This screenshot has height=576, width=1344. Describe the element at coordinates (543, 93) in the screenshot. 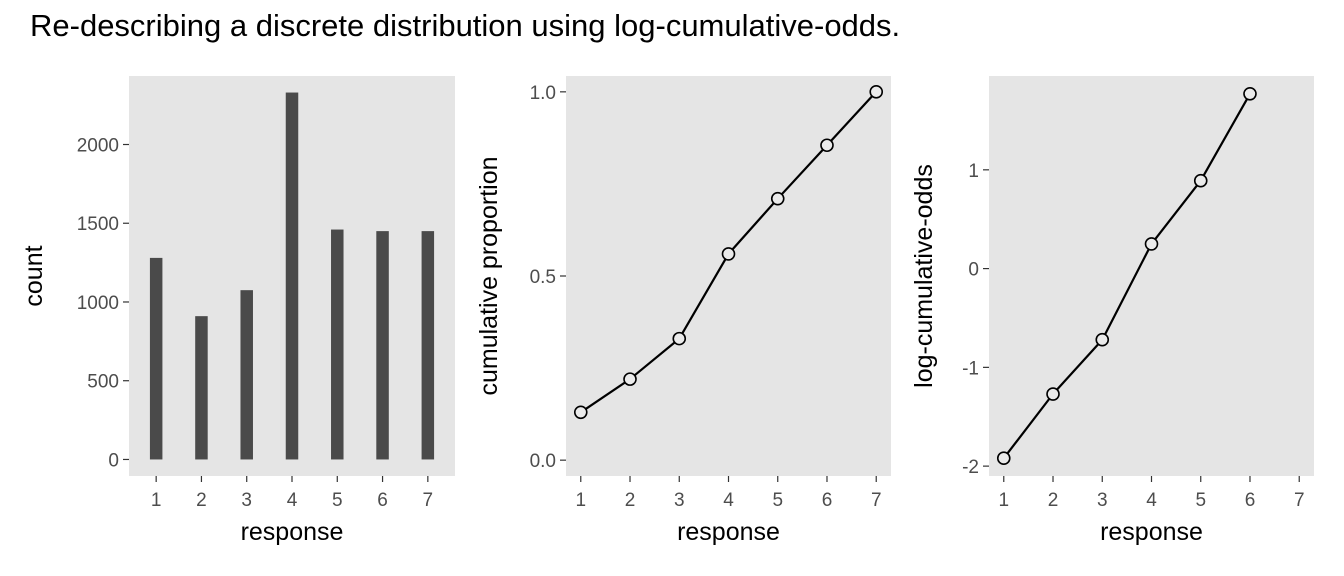

I see `y-tick-label: 1.0` at that location.